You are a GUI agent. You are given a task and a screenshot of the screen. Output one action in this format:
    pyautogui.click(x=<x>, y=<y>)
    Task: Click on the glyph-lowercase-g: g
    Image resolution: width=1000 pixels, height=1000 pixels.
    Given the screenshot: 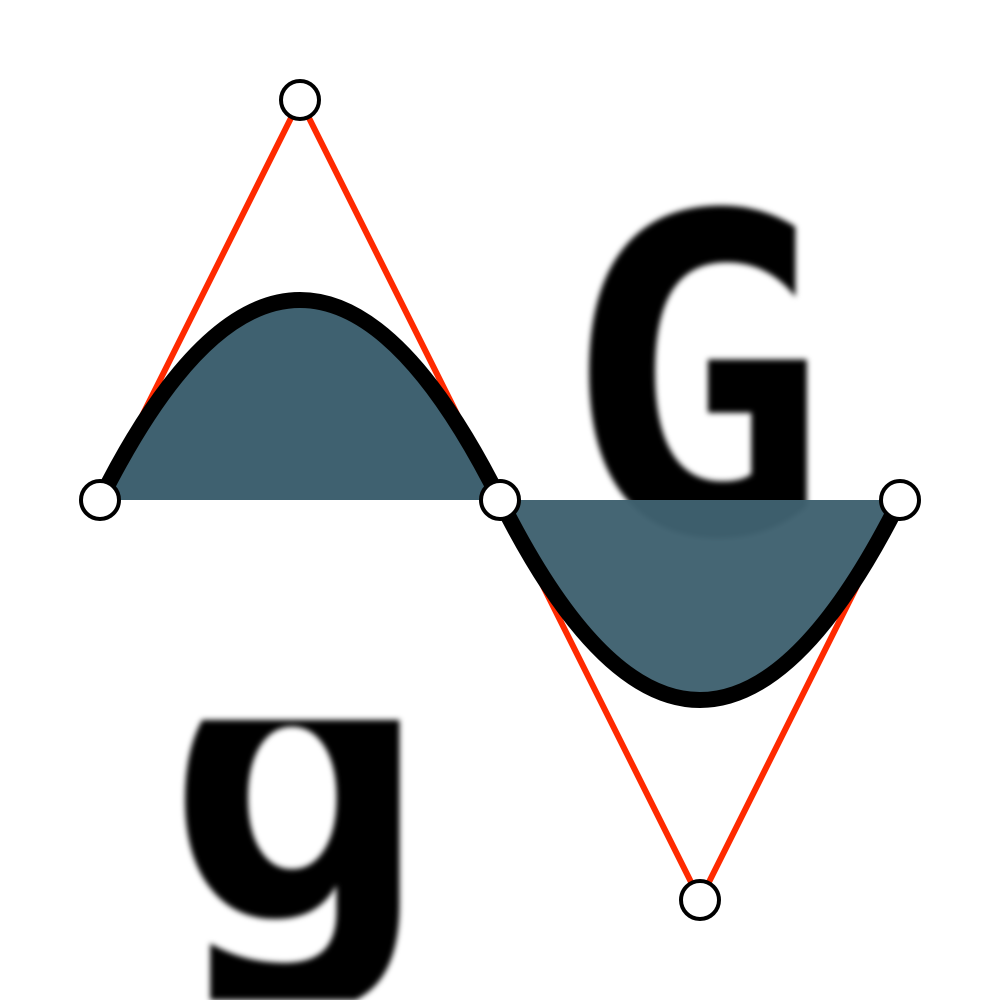 What is the action you would take?
    pyautogui.click(x=300, y=860)
    